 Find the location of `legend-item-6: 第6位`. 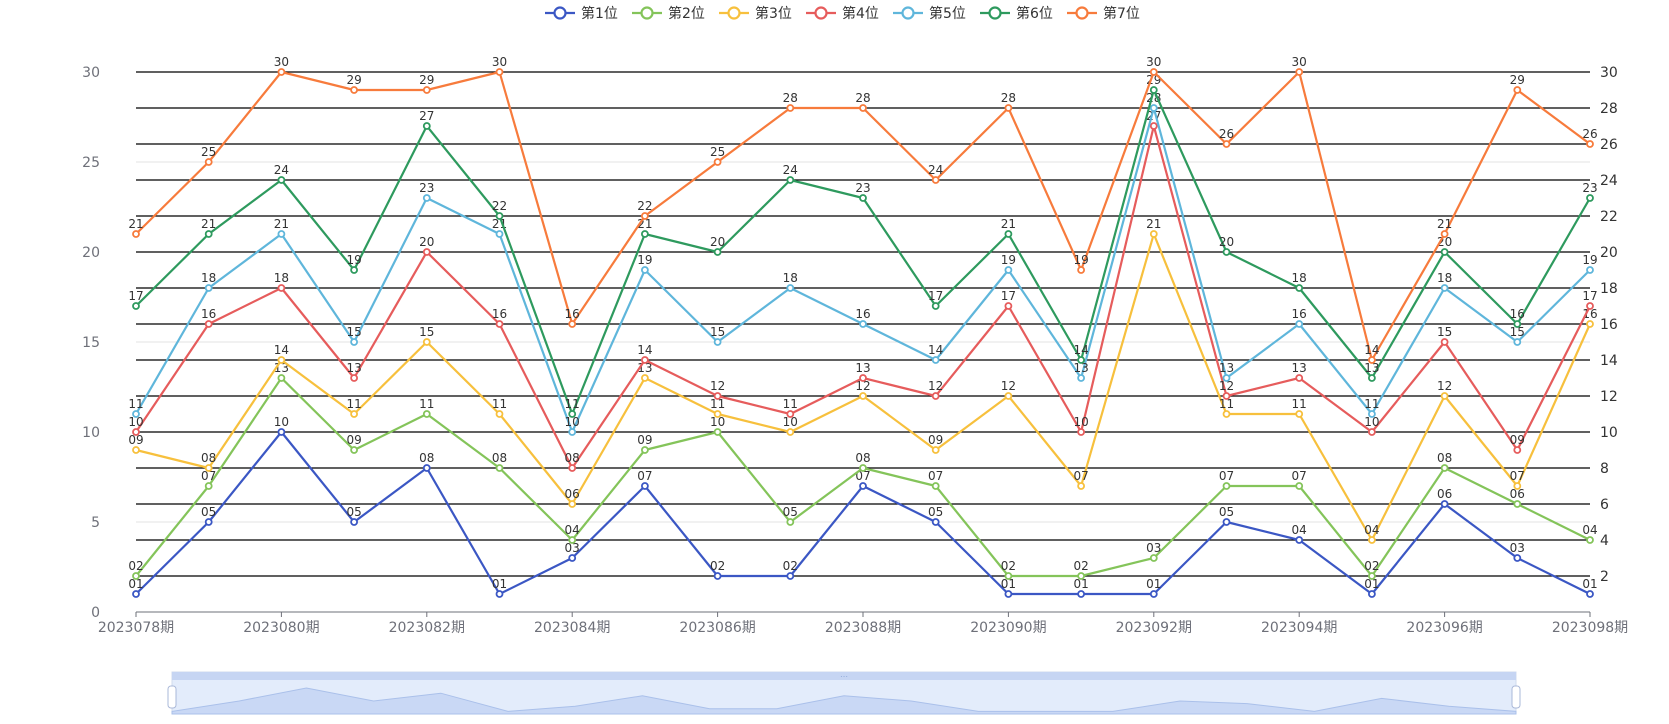

legend-item-6: 第6位 is located at coordinates (1016, 13).